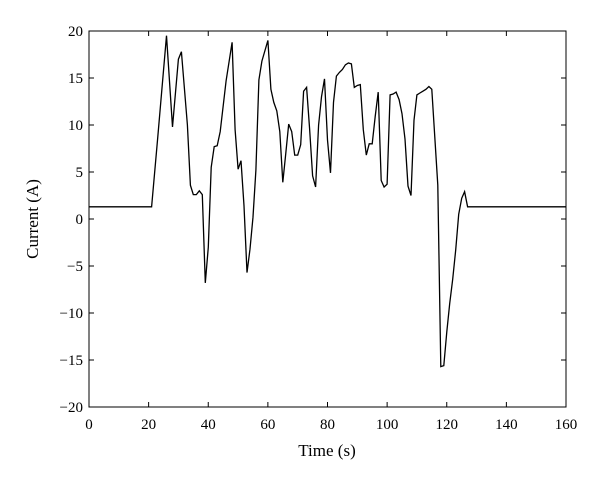 This screenshot has width=600, height=484. Describe the element at coordinates (326, 450) in the screenshot. I see `x-axis-label: Time (s)` at that location.